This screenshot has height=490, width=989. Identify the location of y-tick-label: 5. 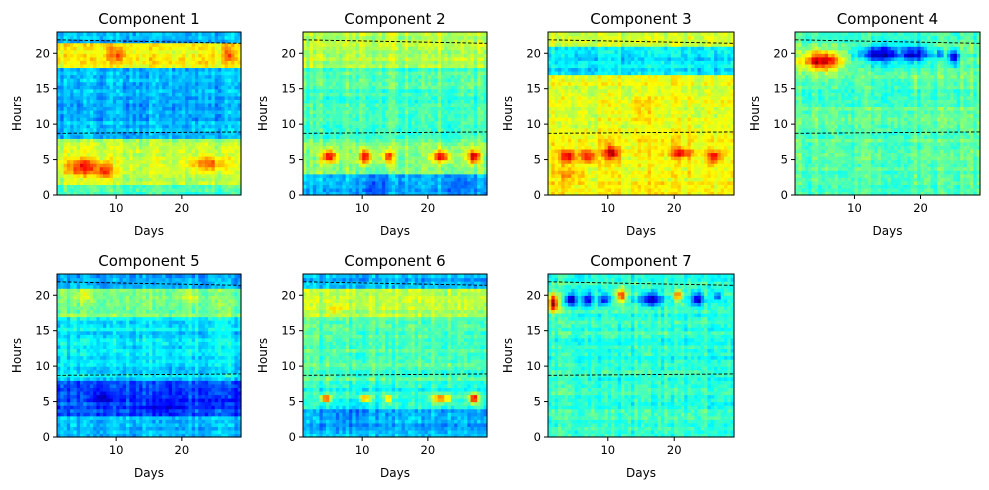
(46, 160).